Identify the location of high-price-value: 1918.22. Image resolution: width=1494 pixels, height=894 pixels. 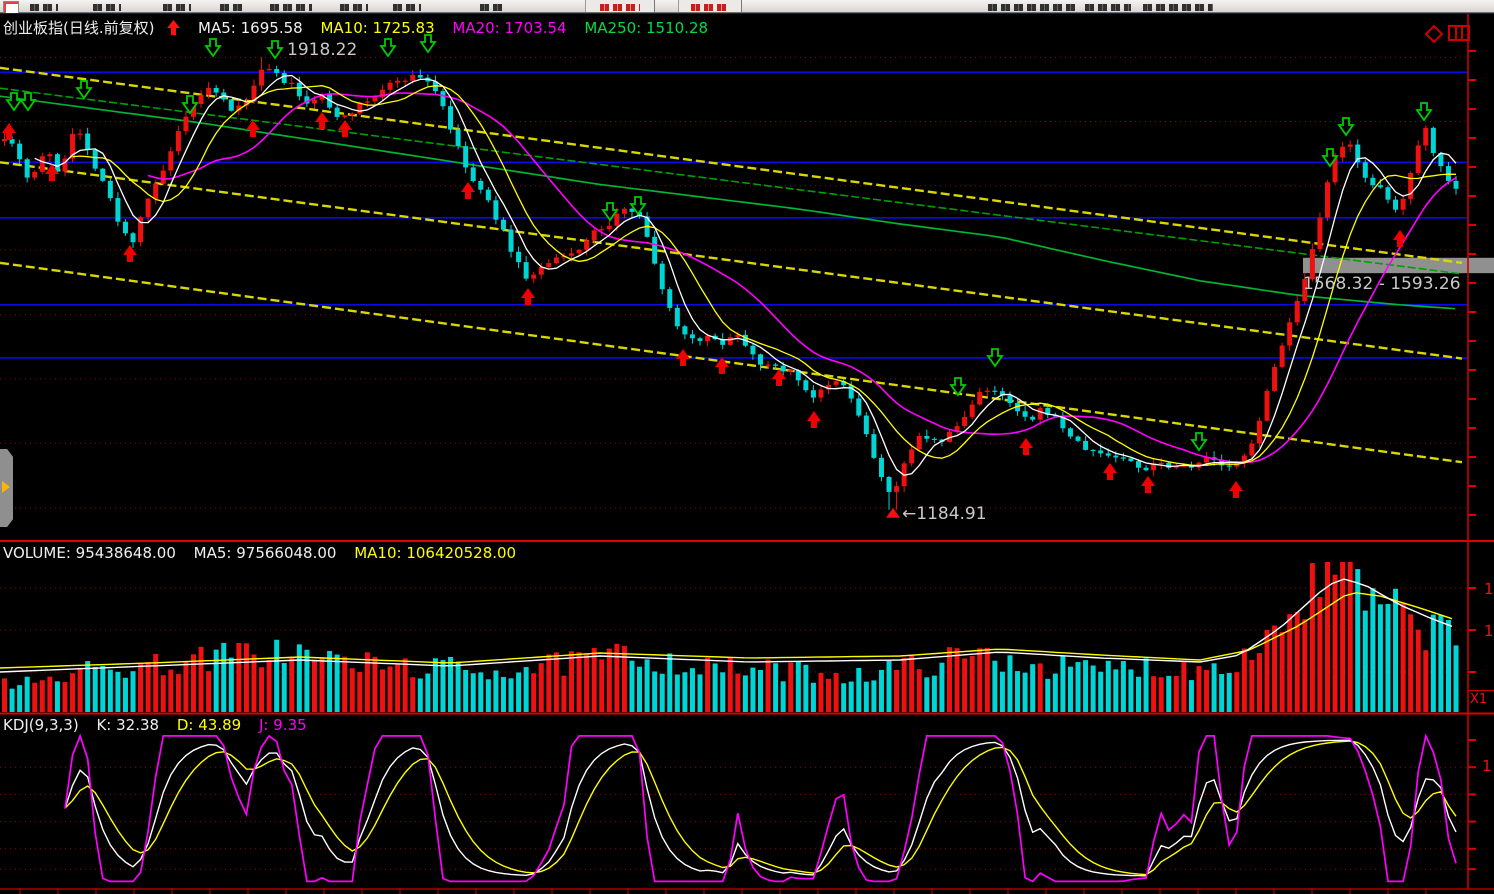
(322, 50).